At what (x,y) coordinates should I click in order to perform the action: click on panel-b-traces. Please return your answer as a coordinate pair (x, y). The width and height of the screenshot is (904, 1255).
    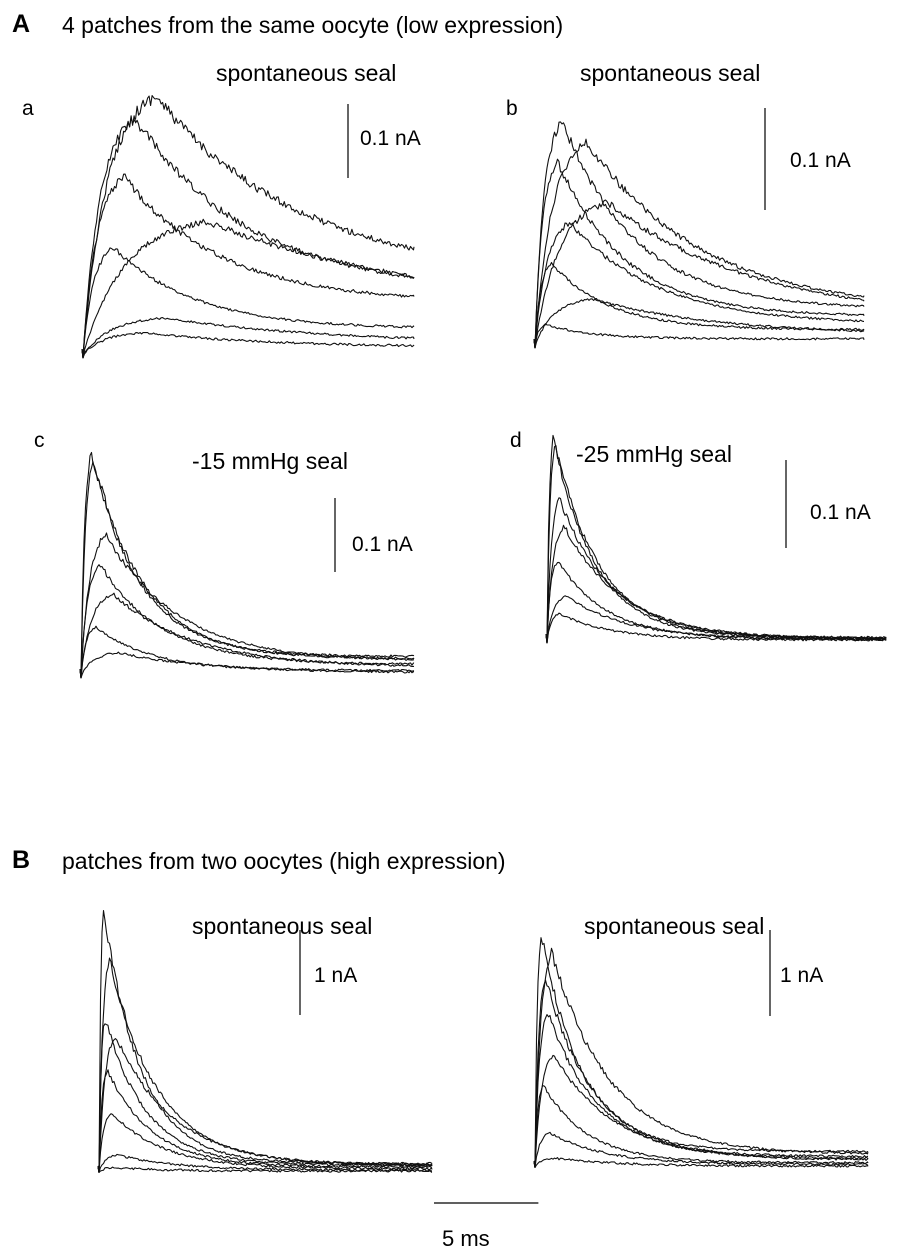
    Looking at the image, I should click on (699, 228).